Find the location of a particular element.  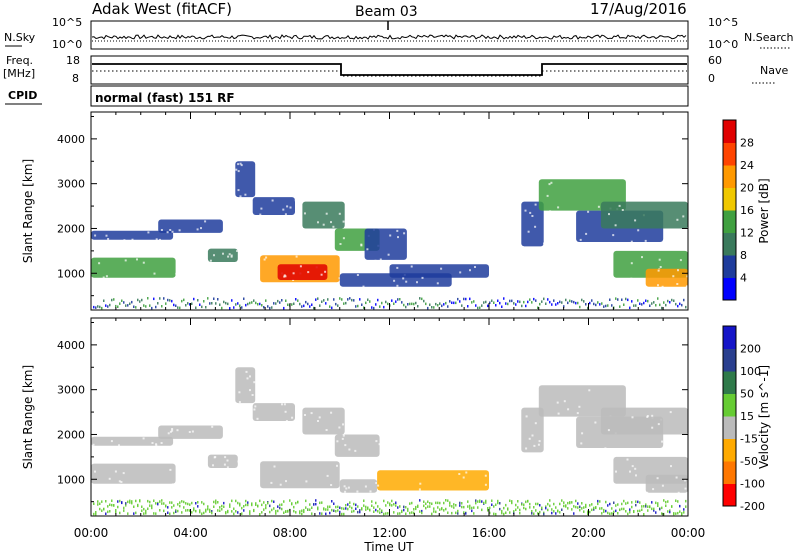

x-tick-label: 08:00 is located at coordinates (290, 533).